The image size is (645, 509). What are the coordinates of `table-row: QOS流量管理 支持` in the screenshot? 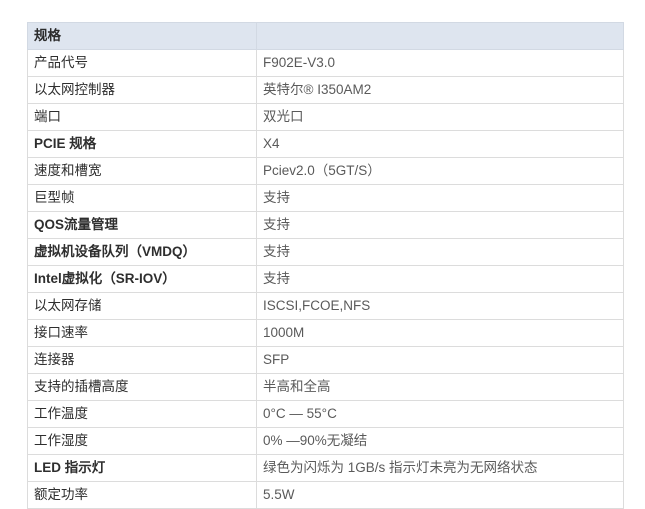 It's located at (325, 225).